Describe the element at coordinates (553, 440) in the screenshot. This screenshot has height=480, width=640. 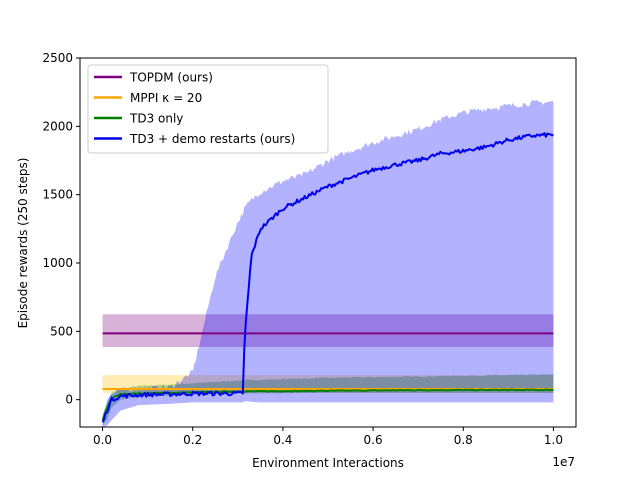
I see `x-tick-label: 1.0` at that location.